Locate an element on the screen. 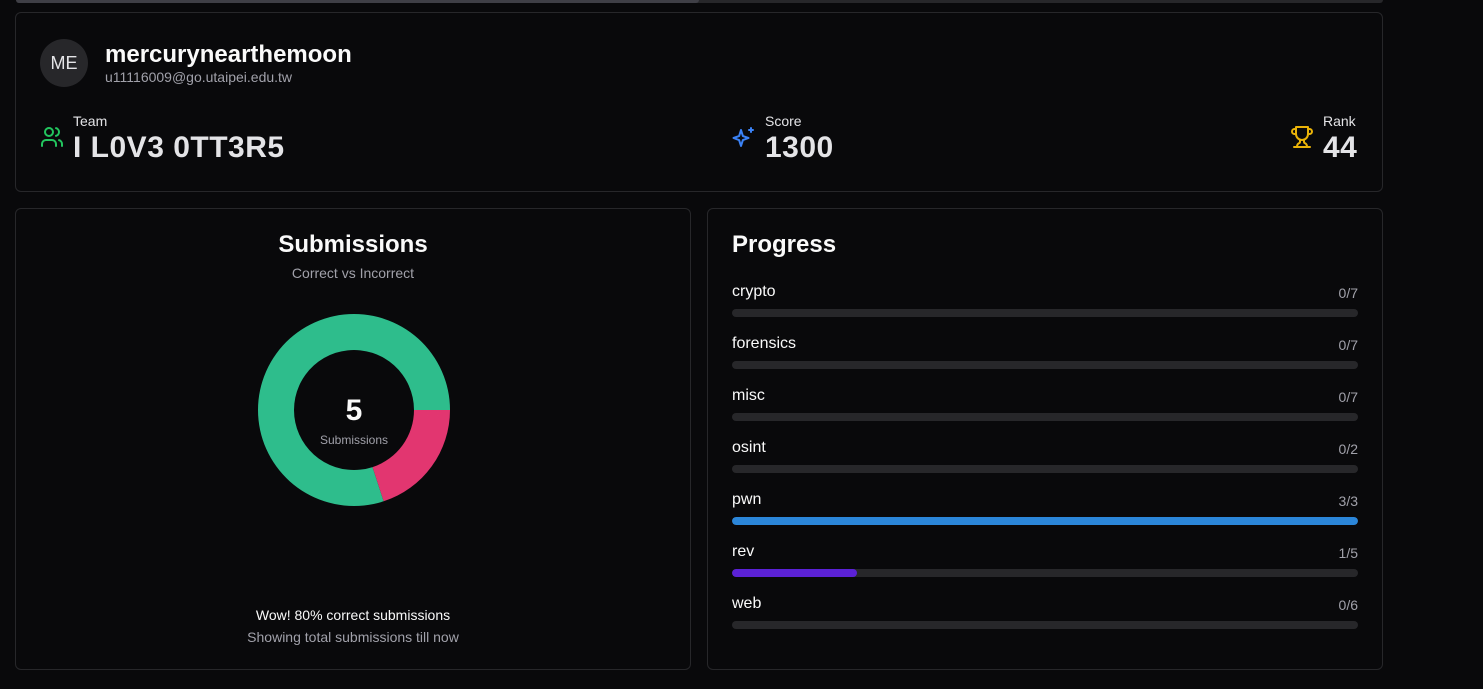  donut-slice-correct is located at coordinates (354, 410).